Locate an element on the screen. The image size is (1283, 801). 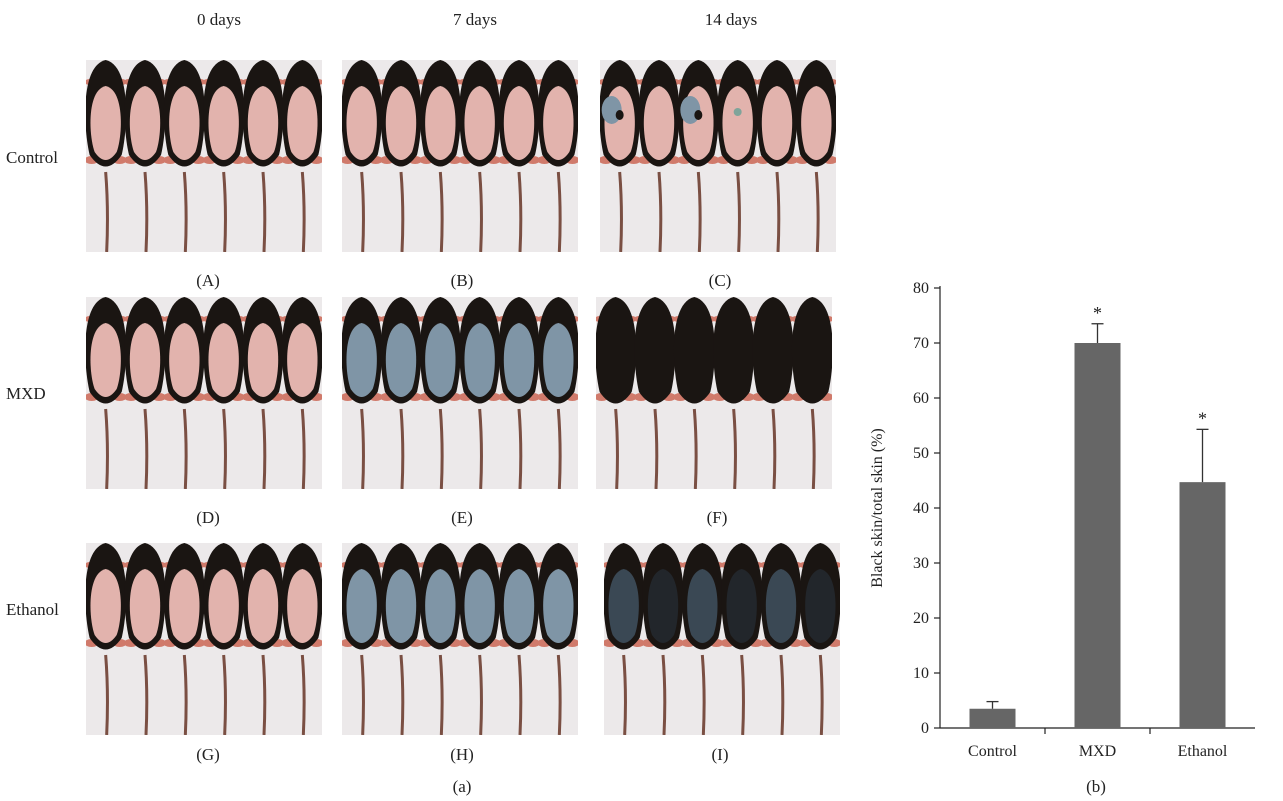
bar-control is located at coordinates (992, 718).